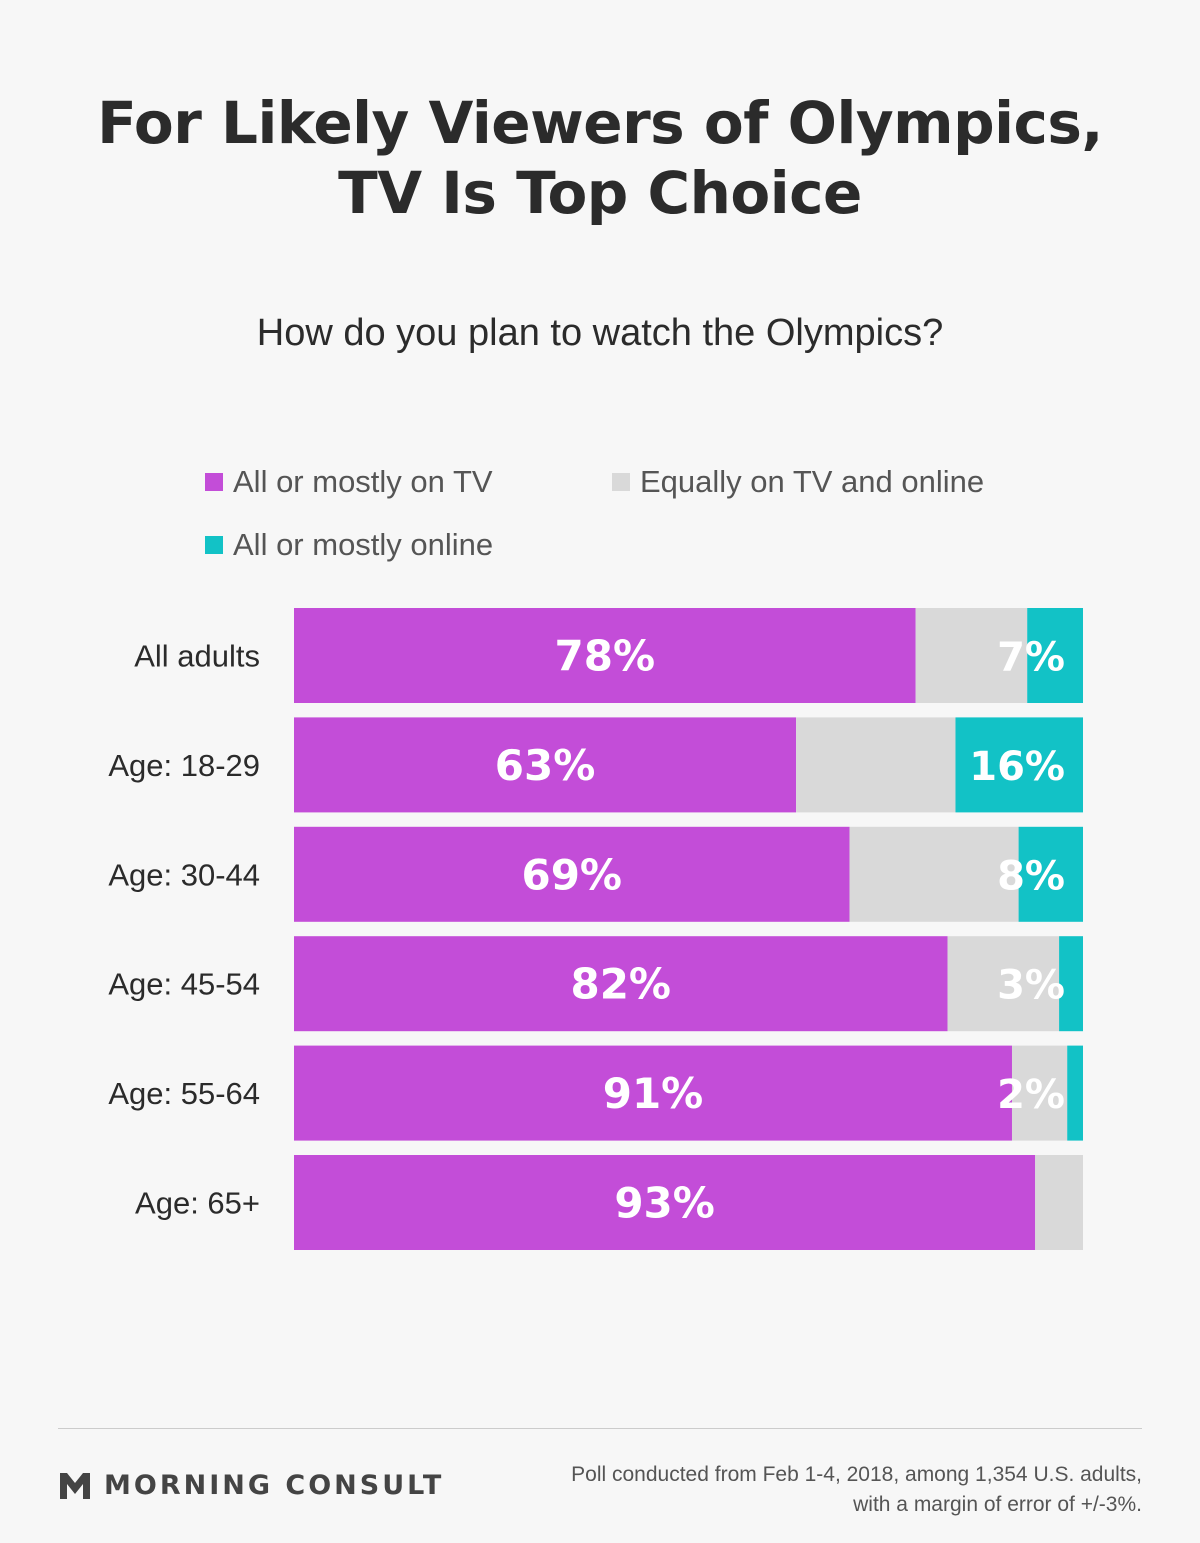 This screenshot has height=1543, width=1200. What do you see at coordinates (1031, 986) in the screenshot?
I see `data-label-online: 3%` at bounding box center [1031, 986].